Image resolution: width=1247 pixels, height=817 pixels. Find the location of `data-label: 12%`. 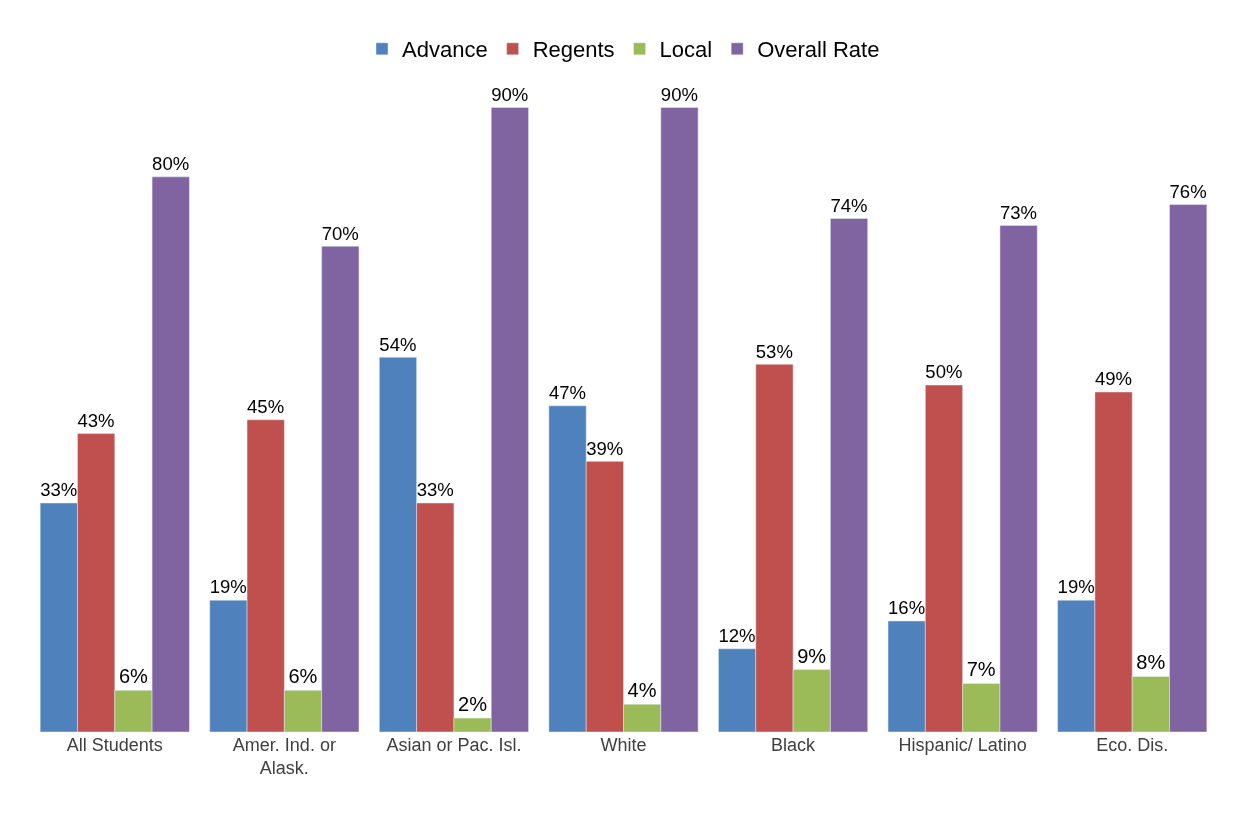

data-label: 12% is located at coordinates (737, 636).